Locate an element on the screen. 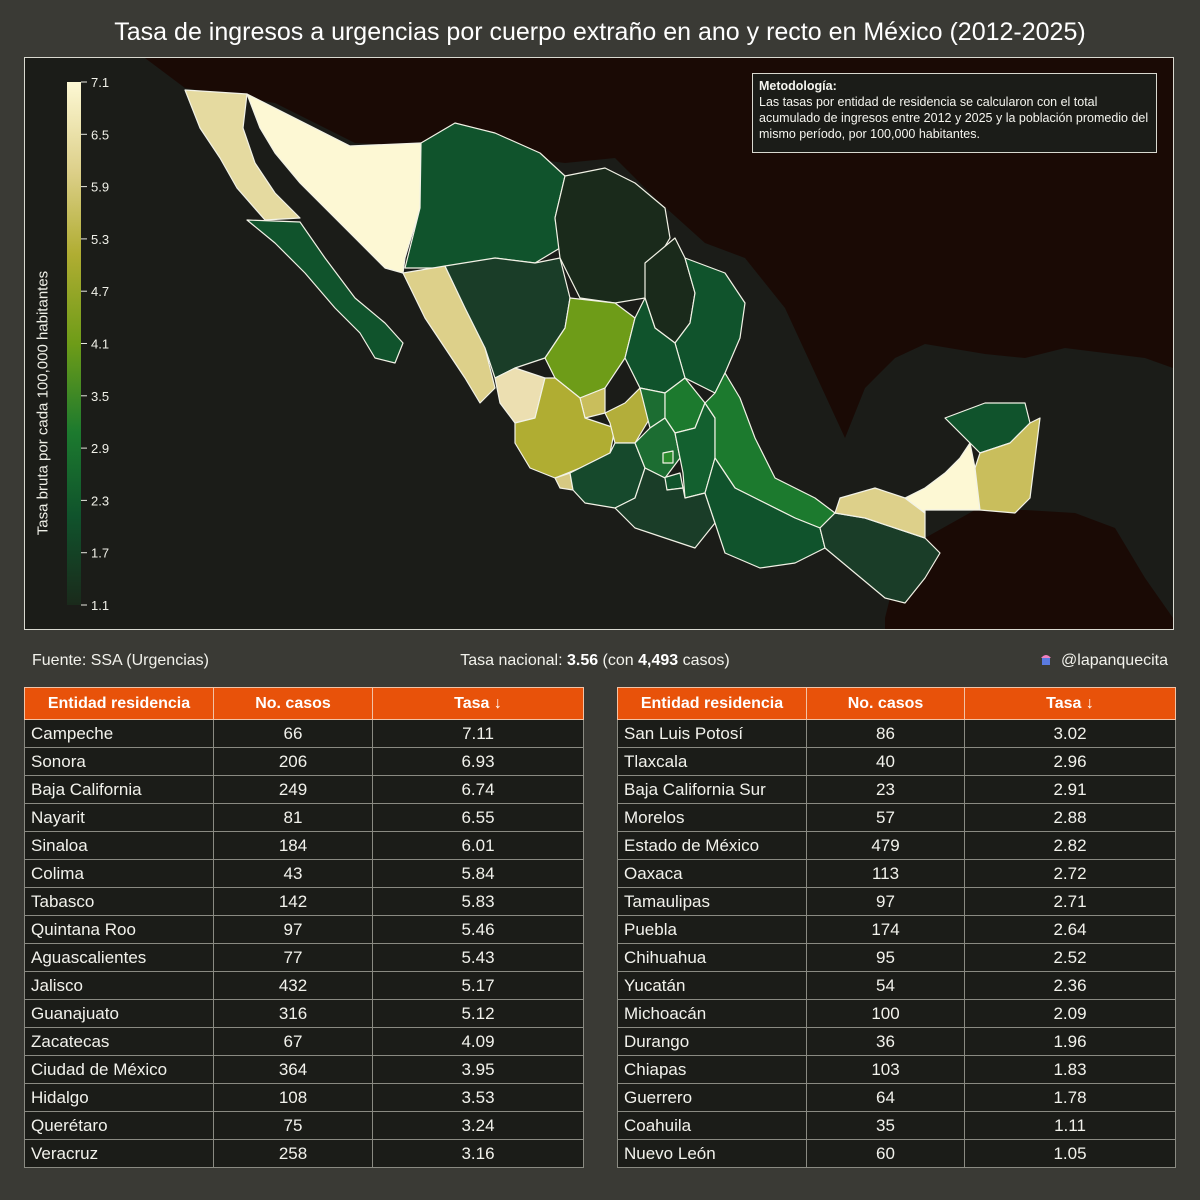 Image resolution: width=1200 pixels, height=1200 pixels. tasa-cell: 5.46 is located at coordinates (478, 929).